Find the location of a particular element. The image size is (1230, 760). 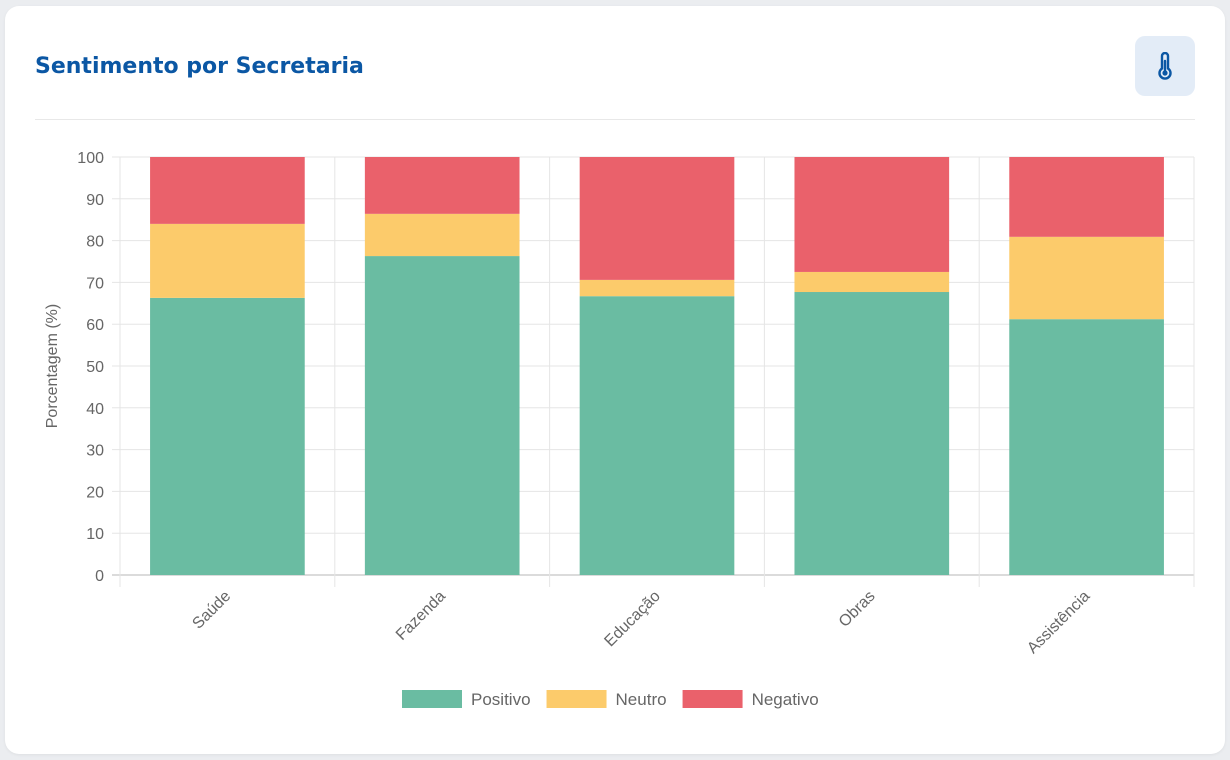

y-tick-label: 60 is located at coordinates (95, 325).